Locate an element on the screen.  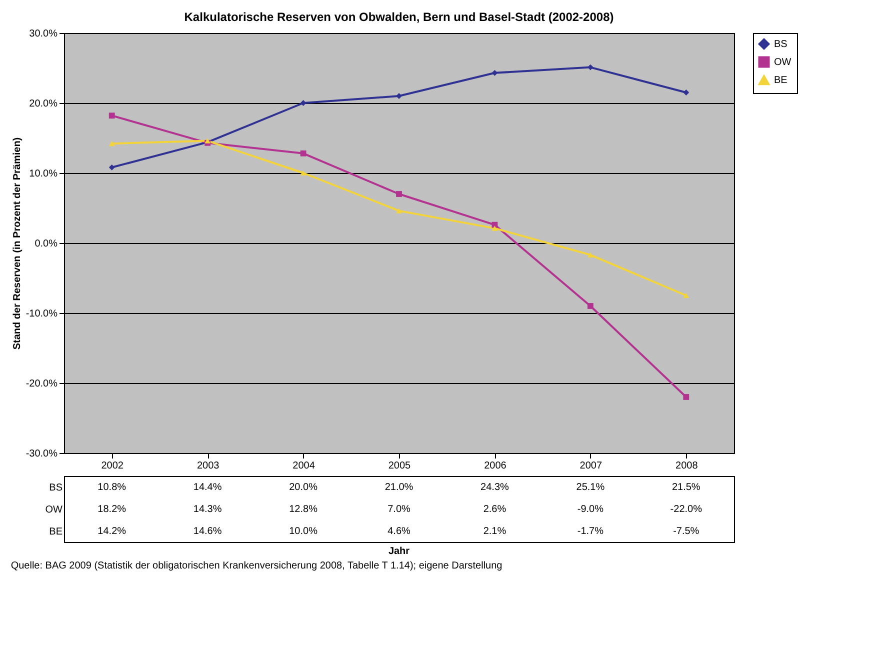
y-tick-label: -10.0% is located at coordinates (42, 314).